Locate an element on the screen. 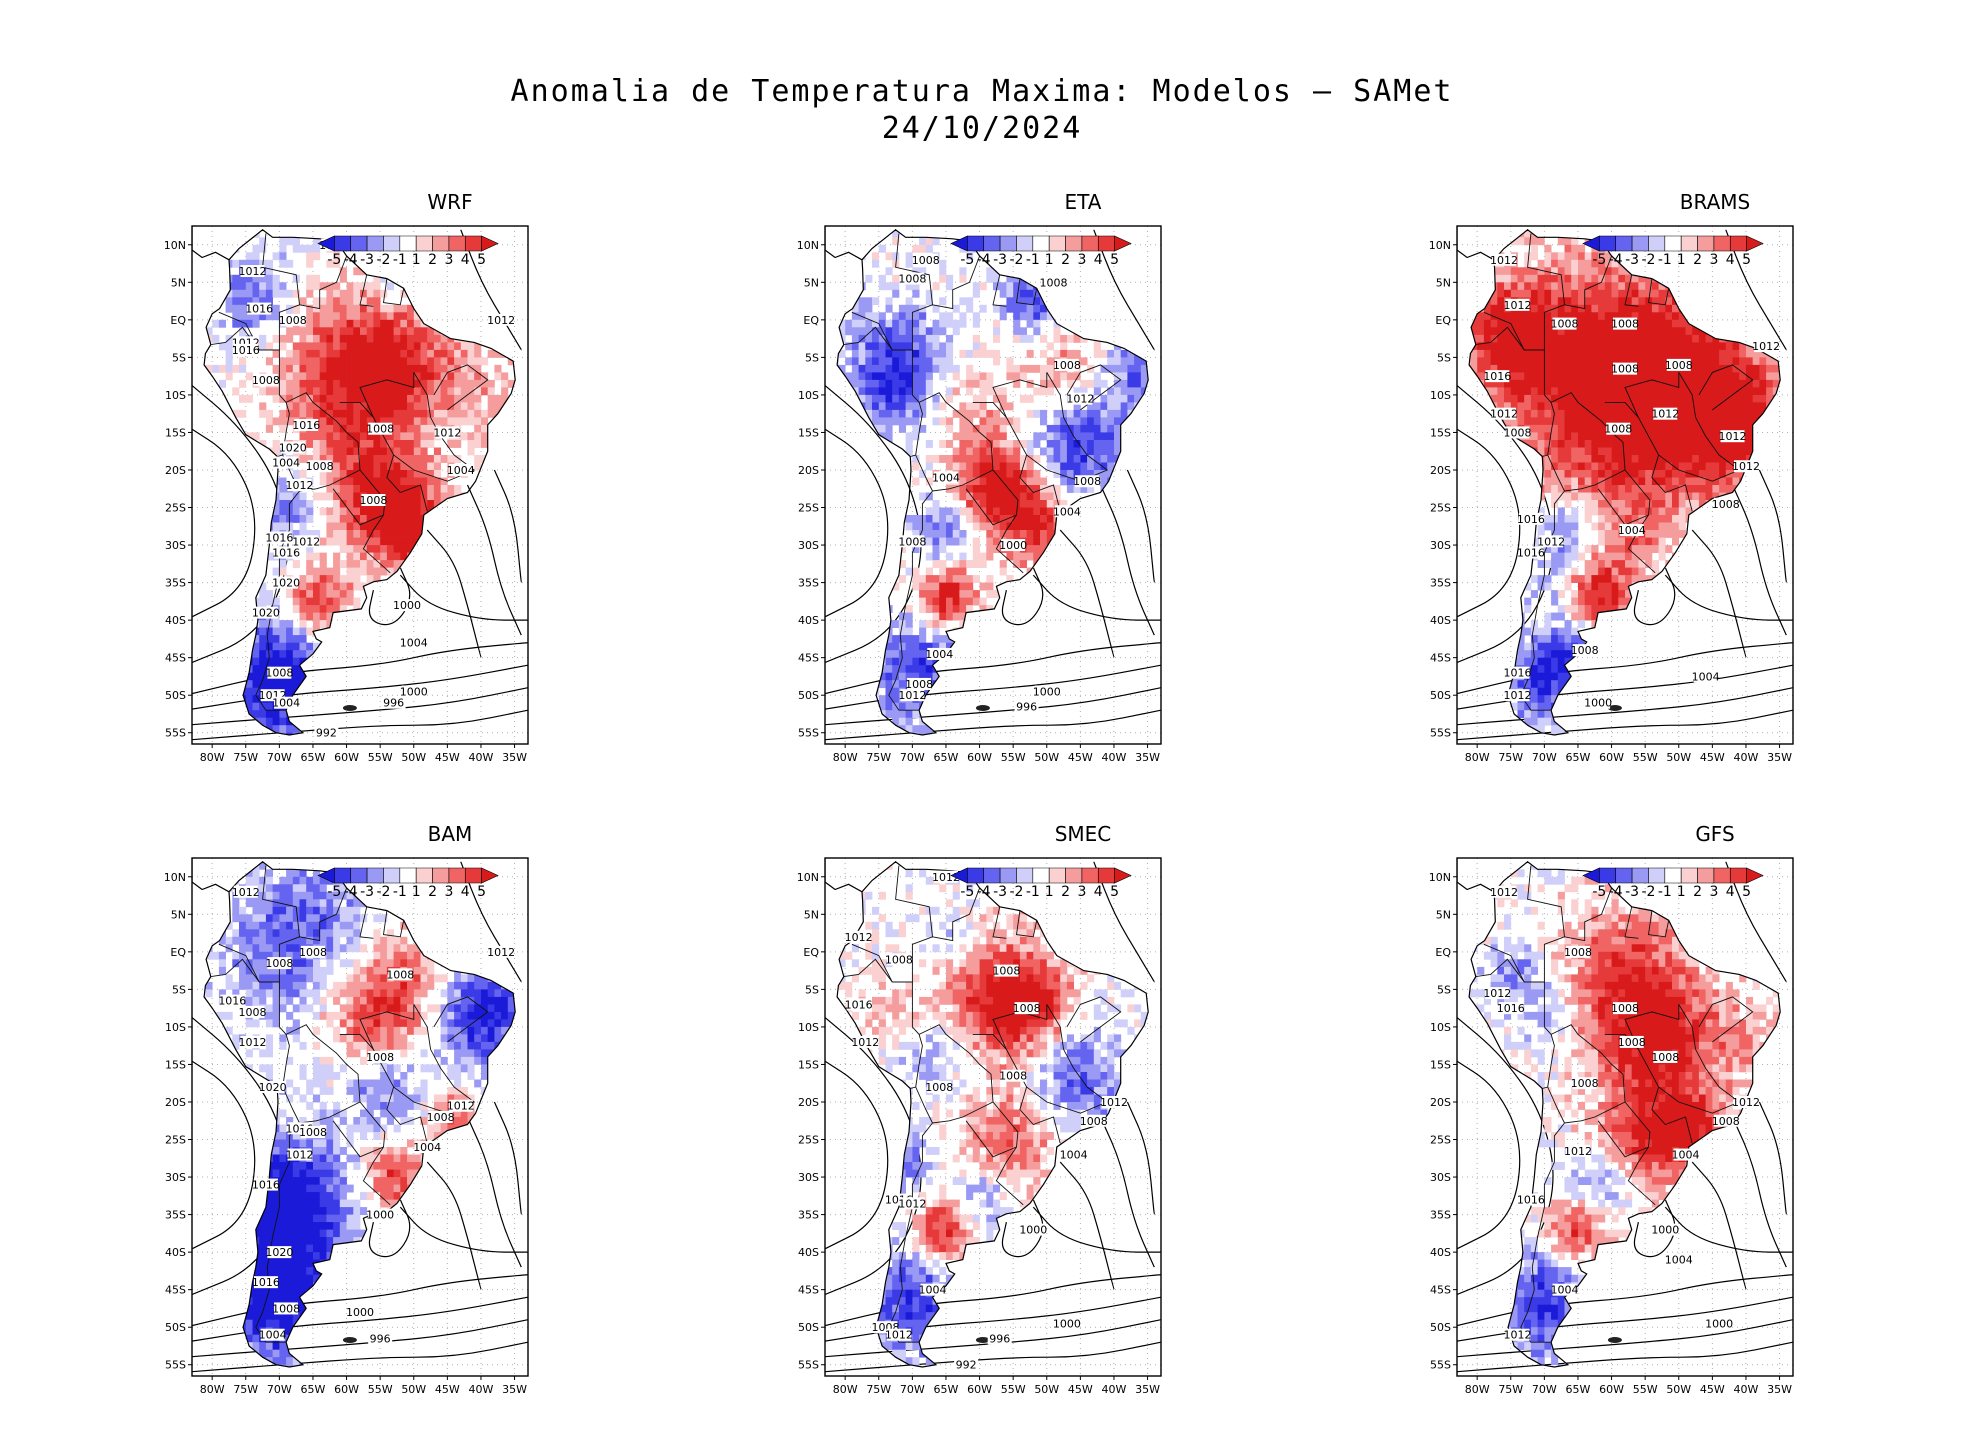 The width and height of the screenshot is (1964, 1436). isobar-label: 996 is located at coordinates (1026, 706).